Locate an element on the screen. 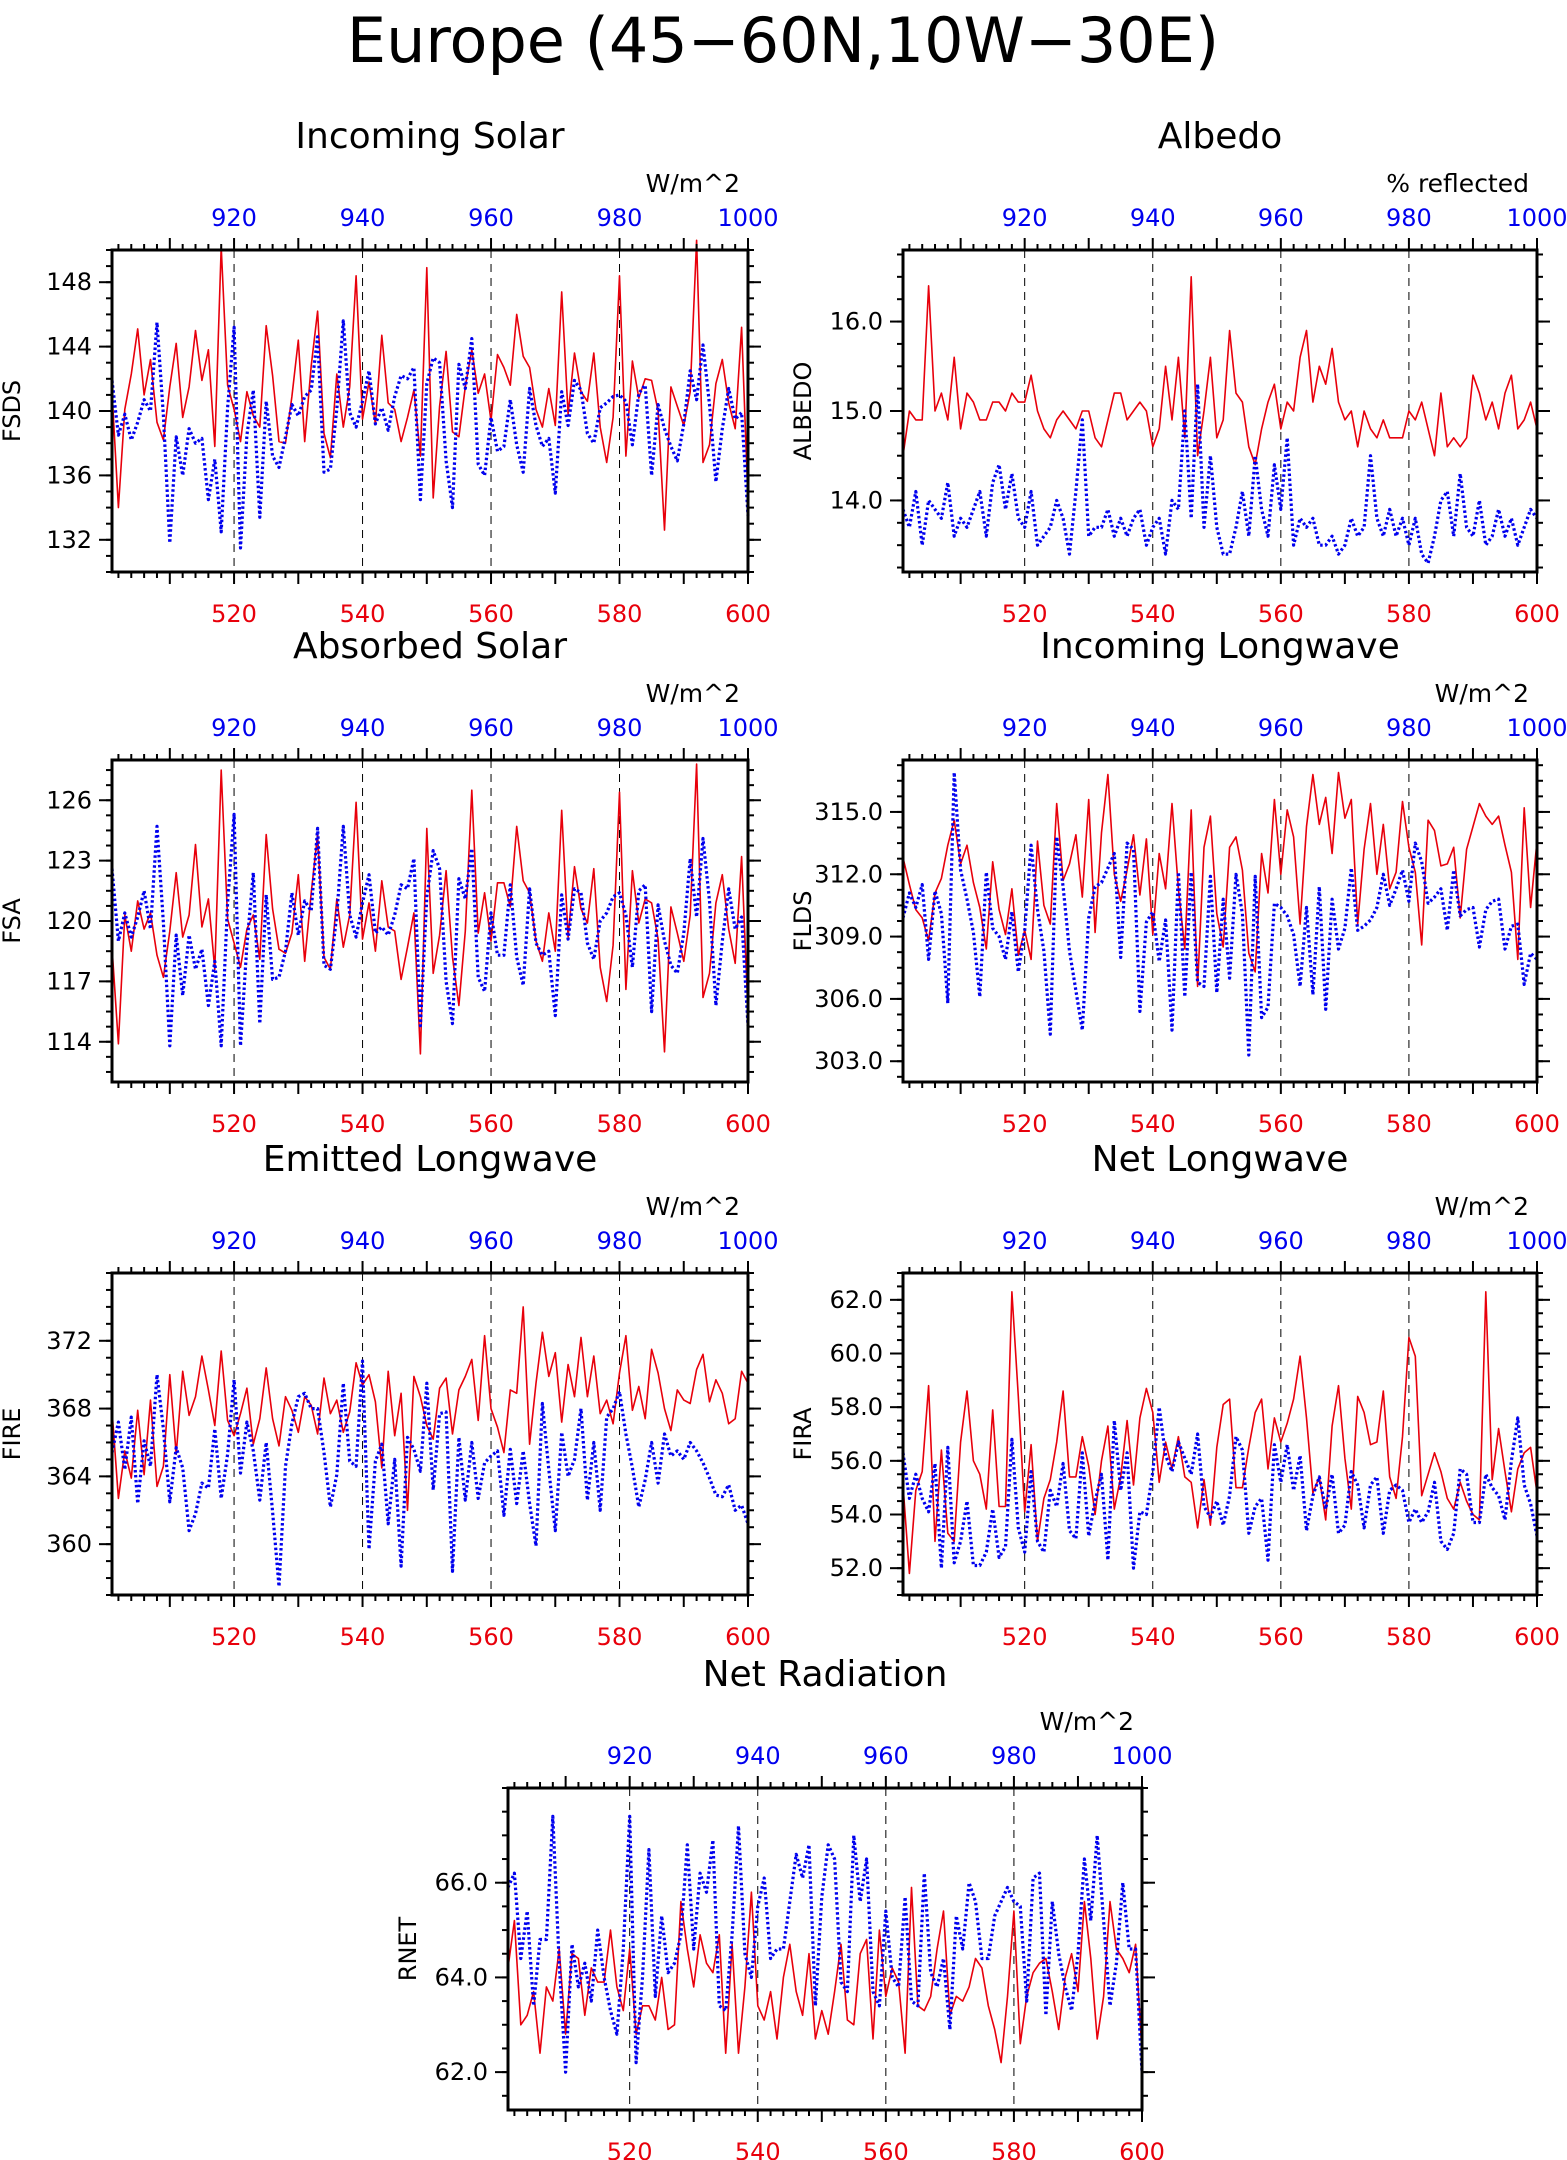  y-axis-label: FLDS is located at coordinates (803, 921).